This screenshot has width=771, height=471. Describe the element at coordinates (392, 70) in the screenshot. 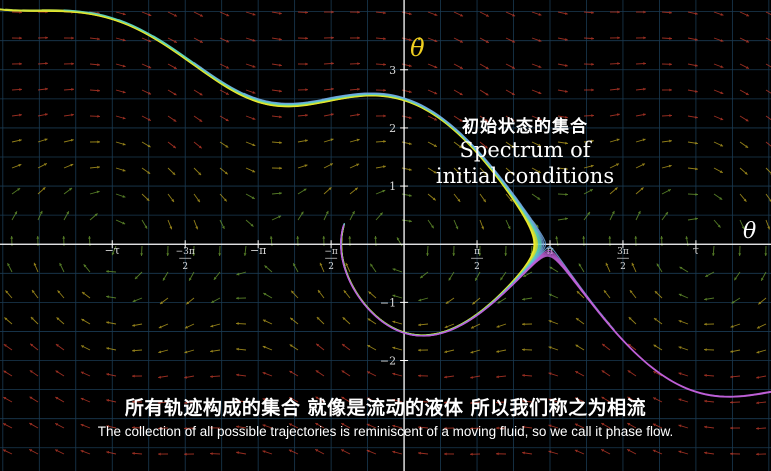

I see `y-tick-label: 3` at that location.